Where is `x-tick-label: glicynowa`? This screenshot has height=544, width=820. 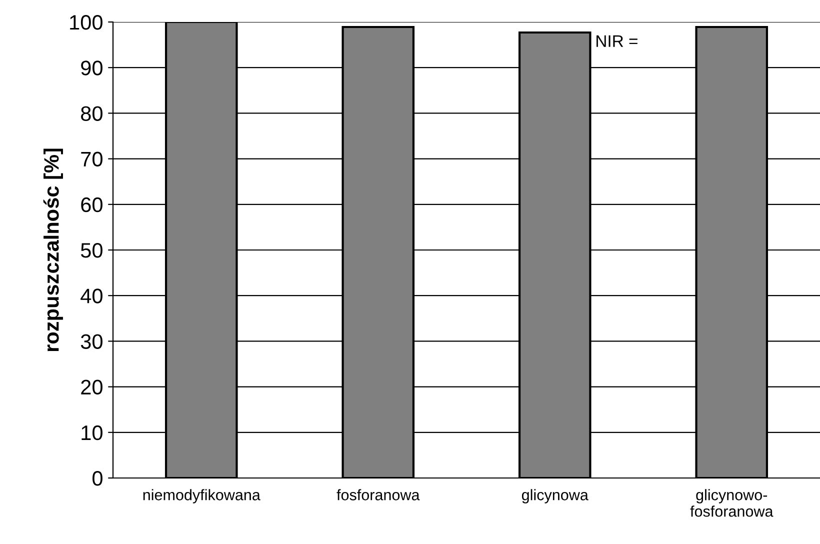 x-tick-label: glicynowa is located at coordinates (555, 496).